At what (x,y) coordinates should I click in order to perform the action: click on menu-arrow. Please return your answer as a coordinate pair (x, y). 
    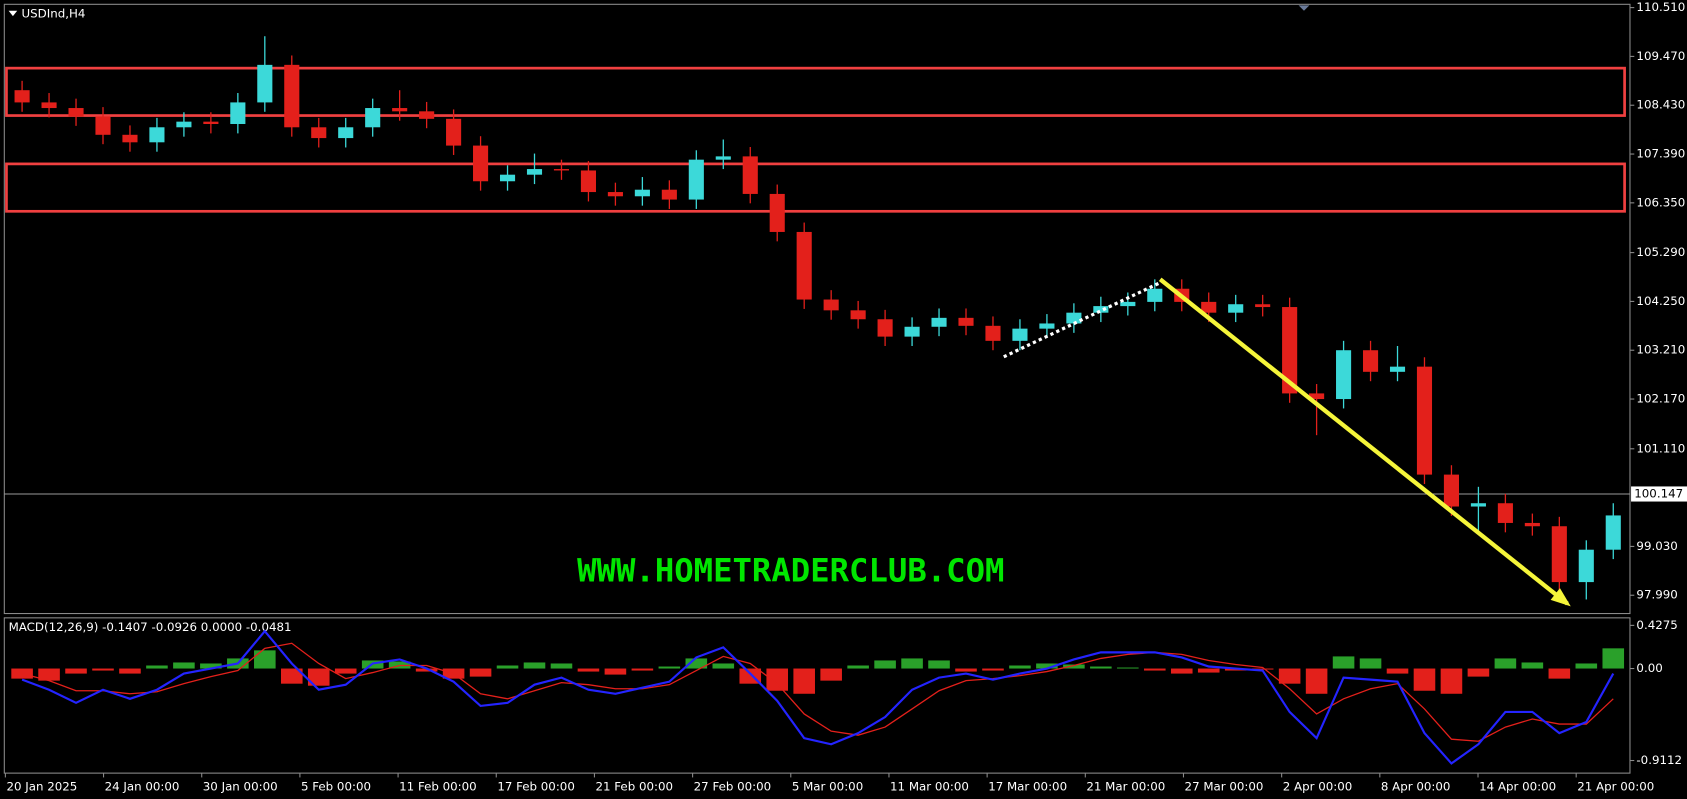
    Looking at the image, I should click on (13, 13).